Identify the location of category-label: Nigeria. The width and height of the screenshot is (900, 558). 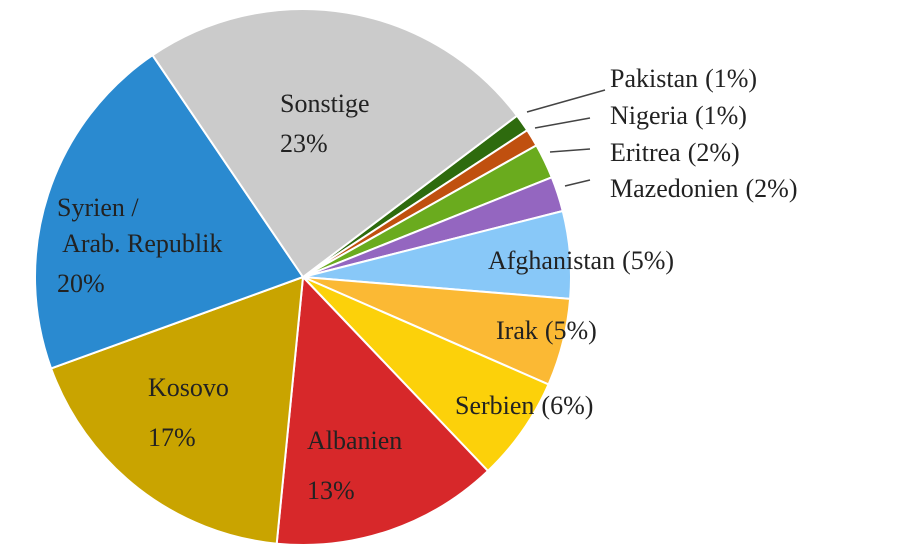
(649, 115).